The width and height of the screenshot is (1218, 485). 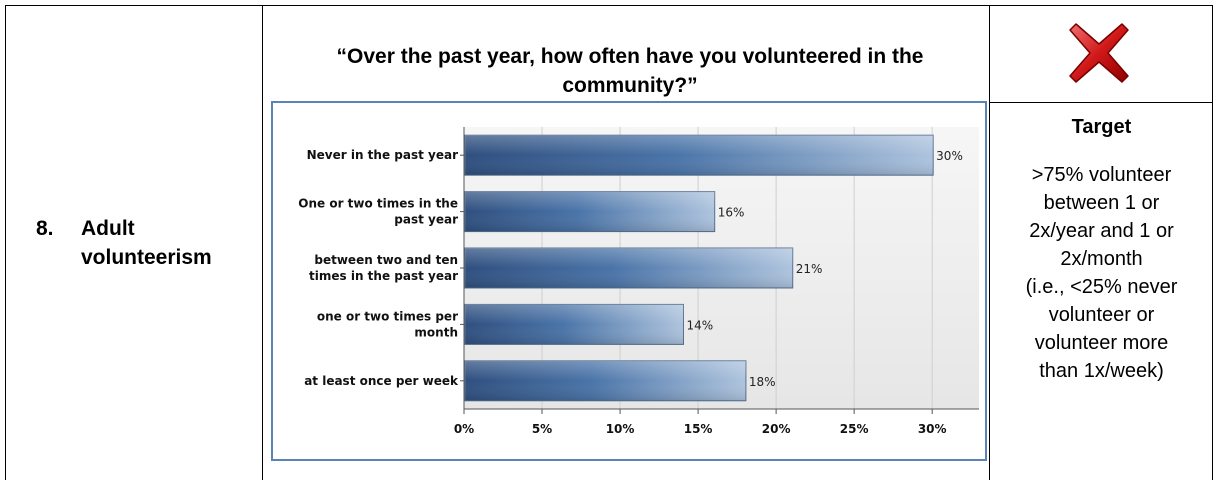 I want to click on target-divider, so click(x=1101, y=102).